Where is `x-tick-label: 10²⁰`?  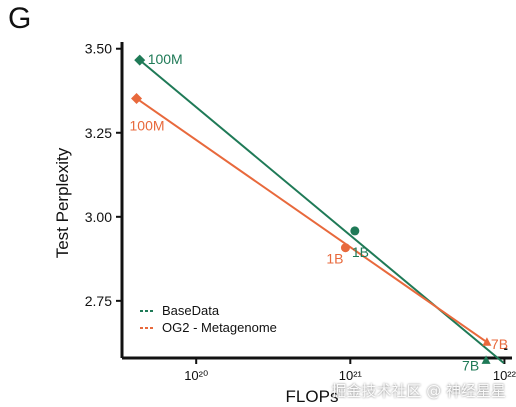
x-tick-label: 10²⁰ is located at coordinates (196, 375).